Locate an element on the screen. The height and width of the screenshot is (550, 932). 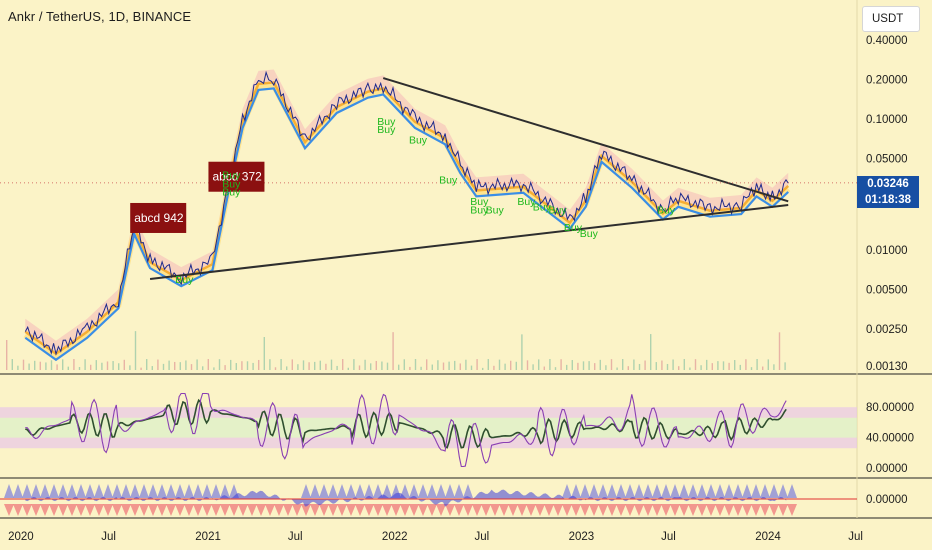
pattern-label-box is located at coordinates (158, 217).